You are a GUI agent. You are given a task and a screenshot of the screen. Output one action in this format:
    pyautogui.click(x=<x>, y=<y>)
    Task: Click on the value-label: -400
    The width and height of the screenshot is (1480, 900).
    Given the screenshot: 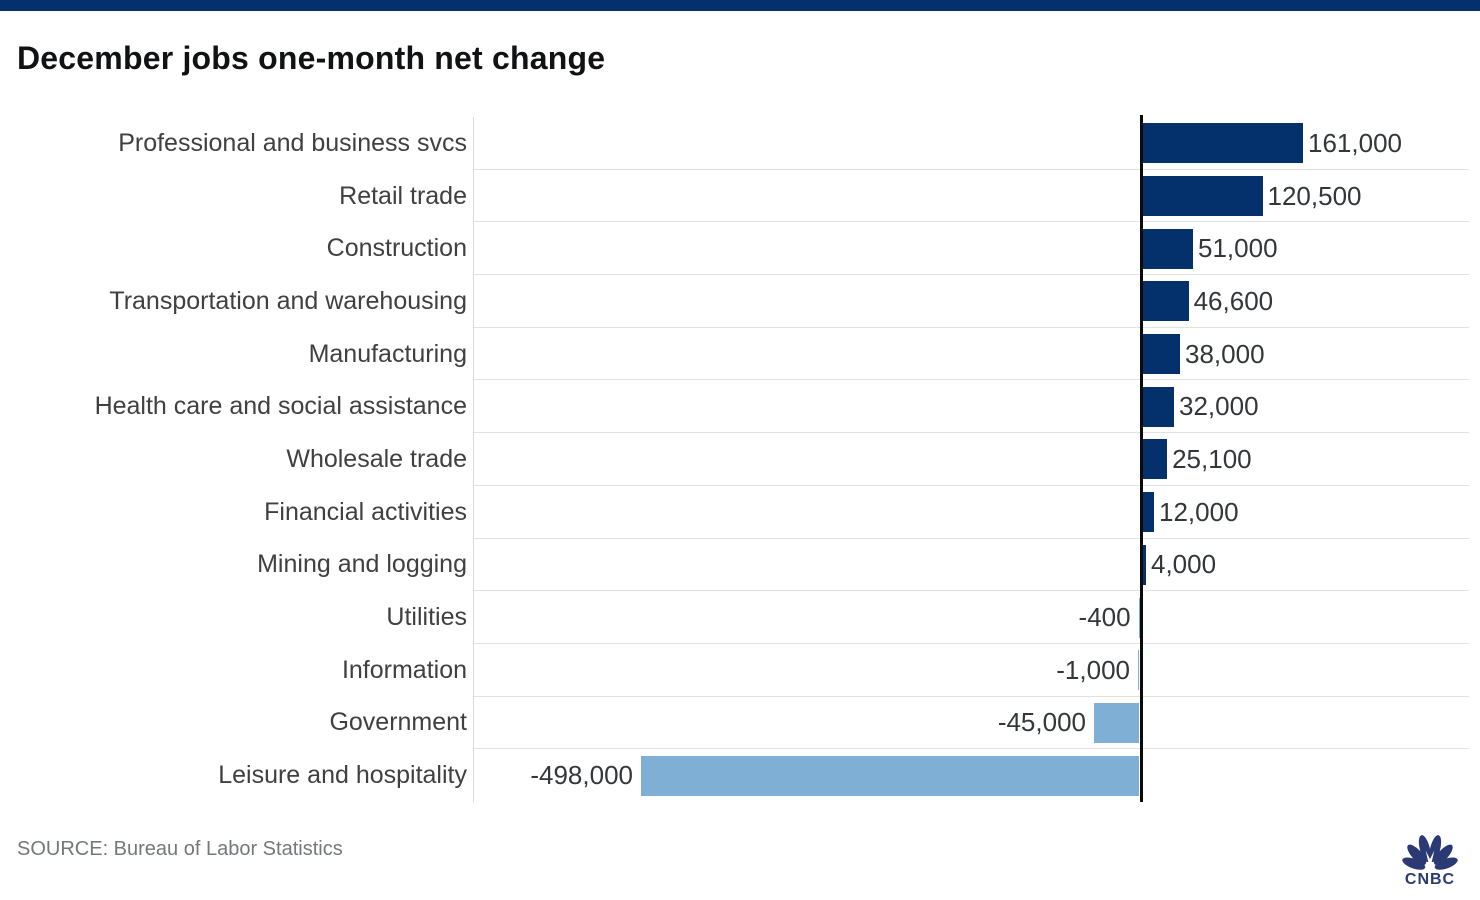 What is the action you would take?
    pyautogui.click(x=1104, y=617)
    